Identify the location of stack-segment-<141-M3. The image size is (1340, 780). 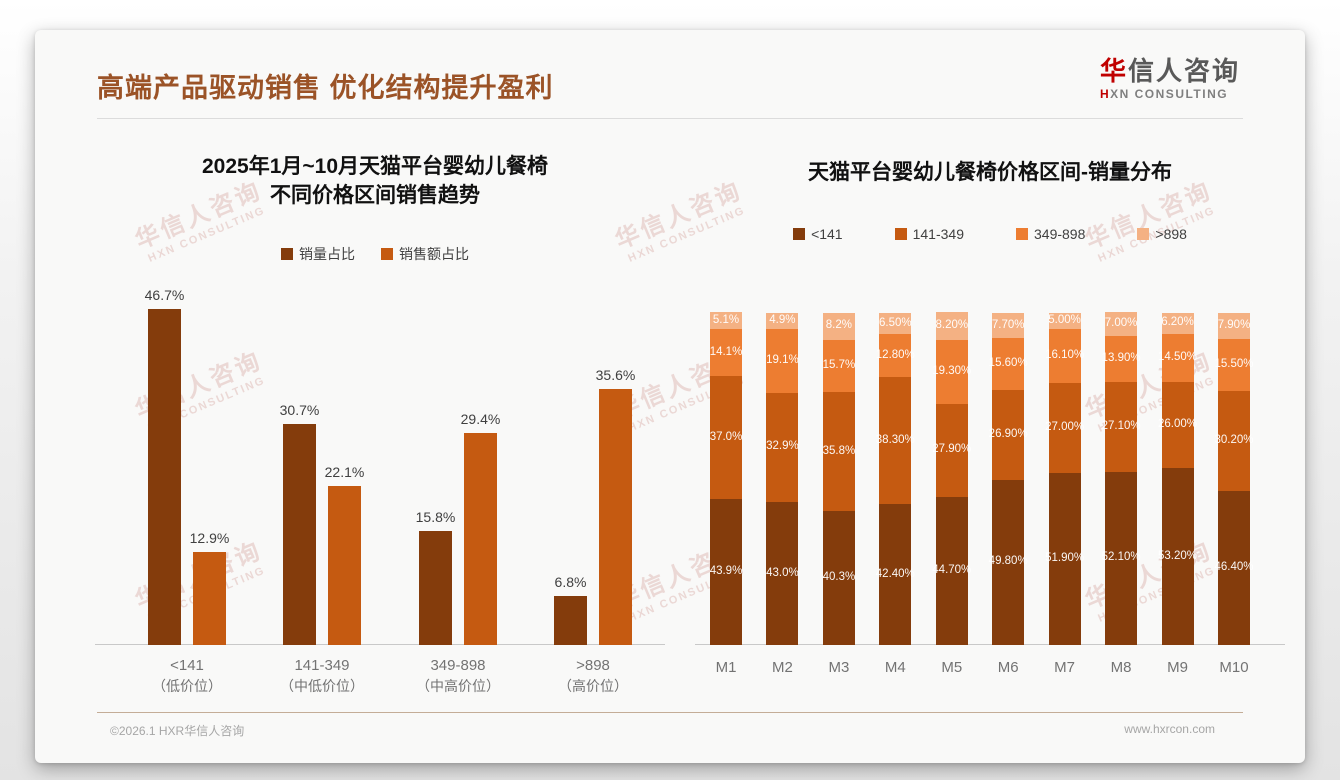
(838, 578).